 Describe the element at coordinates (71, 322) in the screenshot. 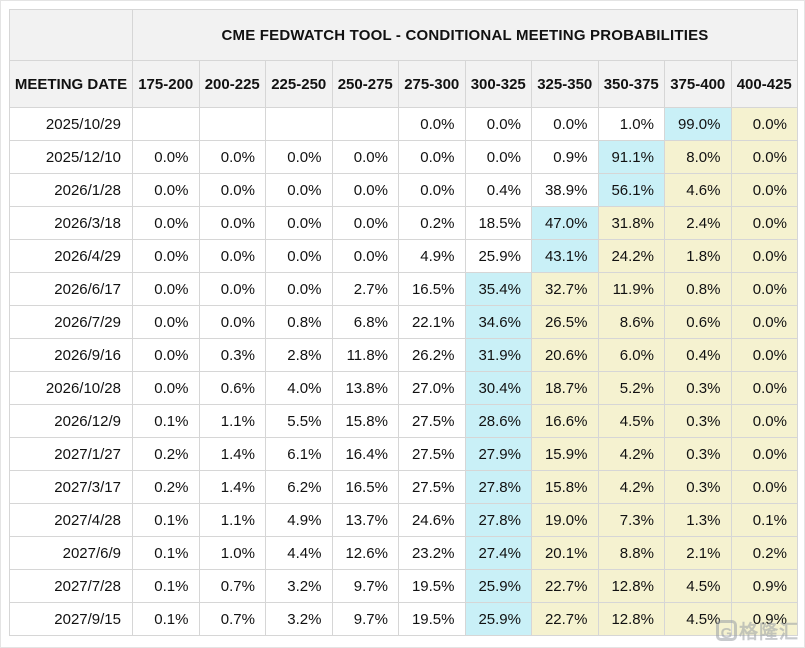

I see `meeting-date-cell: 2026/7/29` at that location.